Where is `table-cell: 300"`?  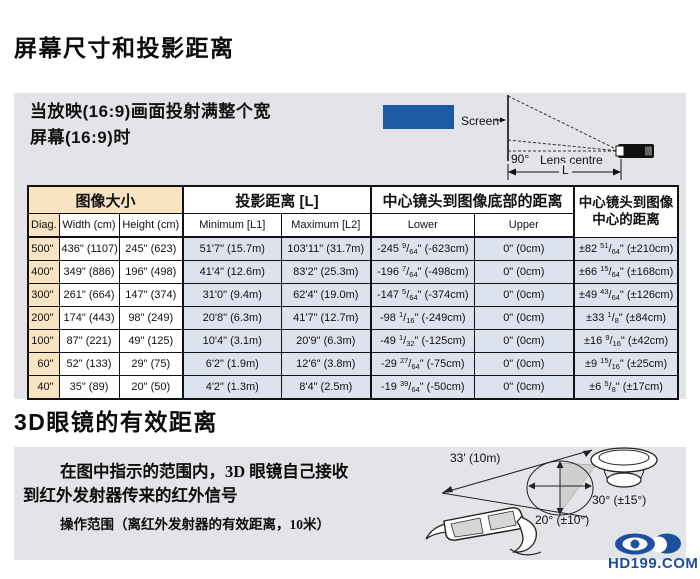 table-cell: 300" is located at coordinates (43, 295).